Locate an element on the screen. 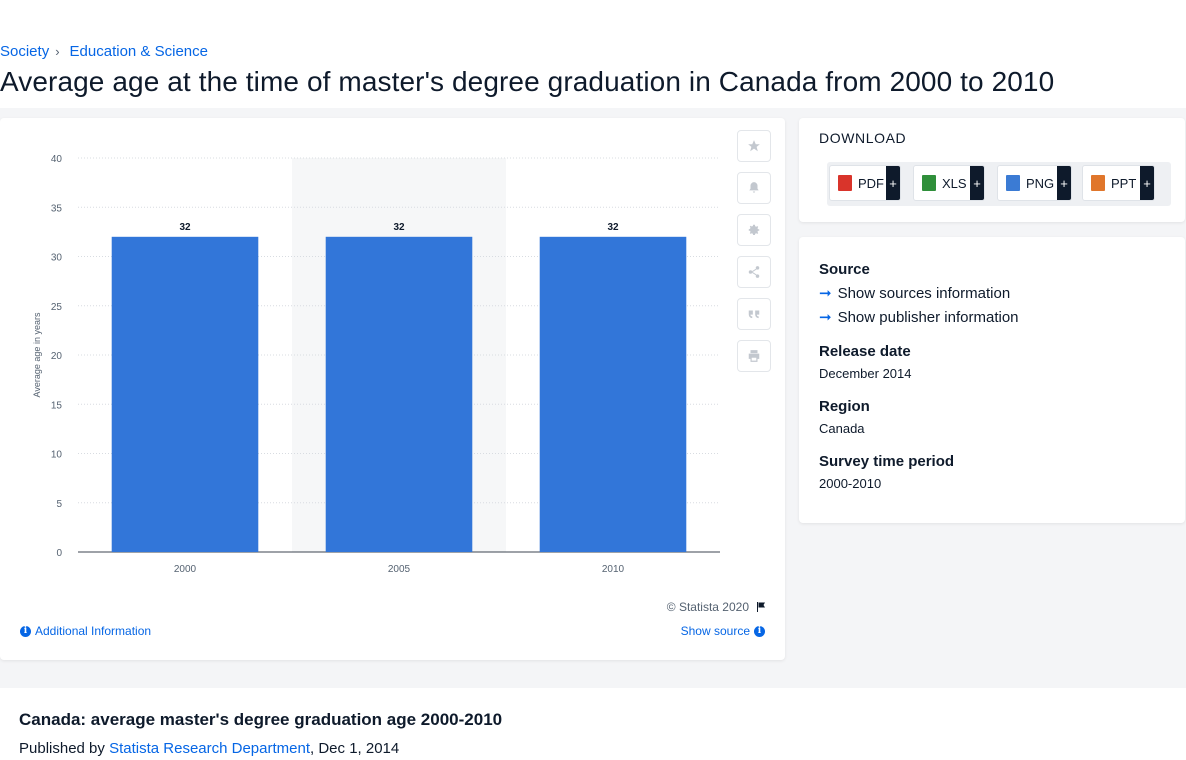 The image size is (1186, 760). x-tick-label: 2005 is located at coordinates (399, 569).